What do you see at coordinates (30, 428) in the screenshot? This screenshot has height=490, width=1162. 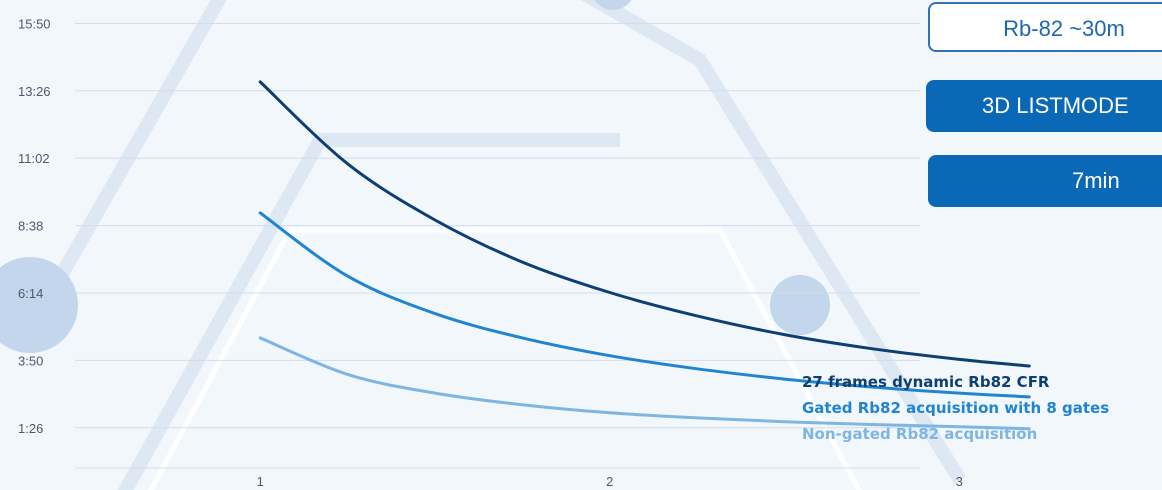 I see `y-tick-label: 1:26` at bounding box center [30, 428].